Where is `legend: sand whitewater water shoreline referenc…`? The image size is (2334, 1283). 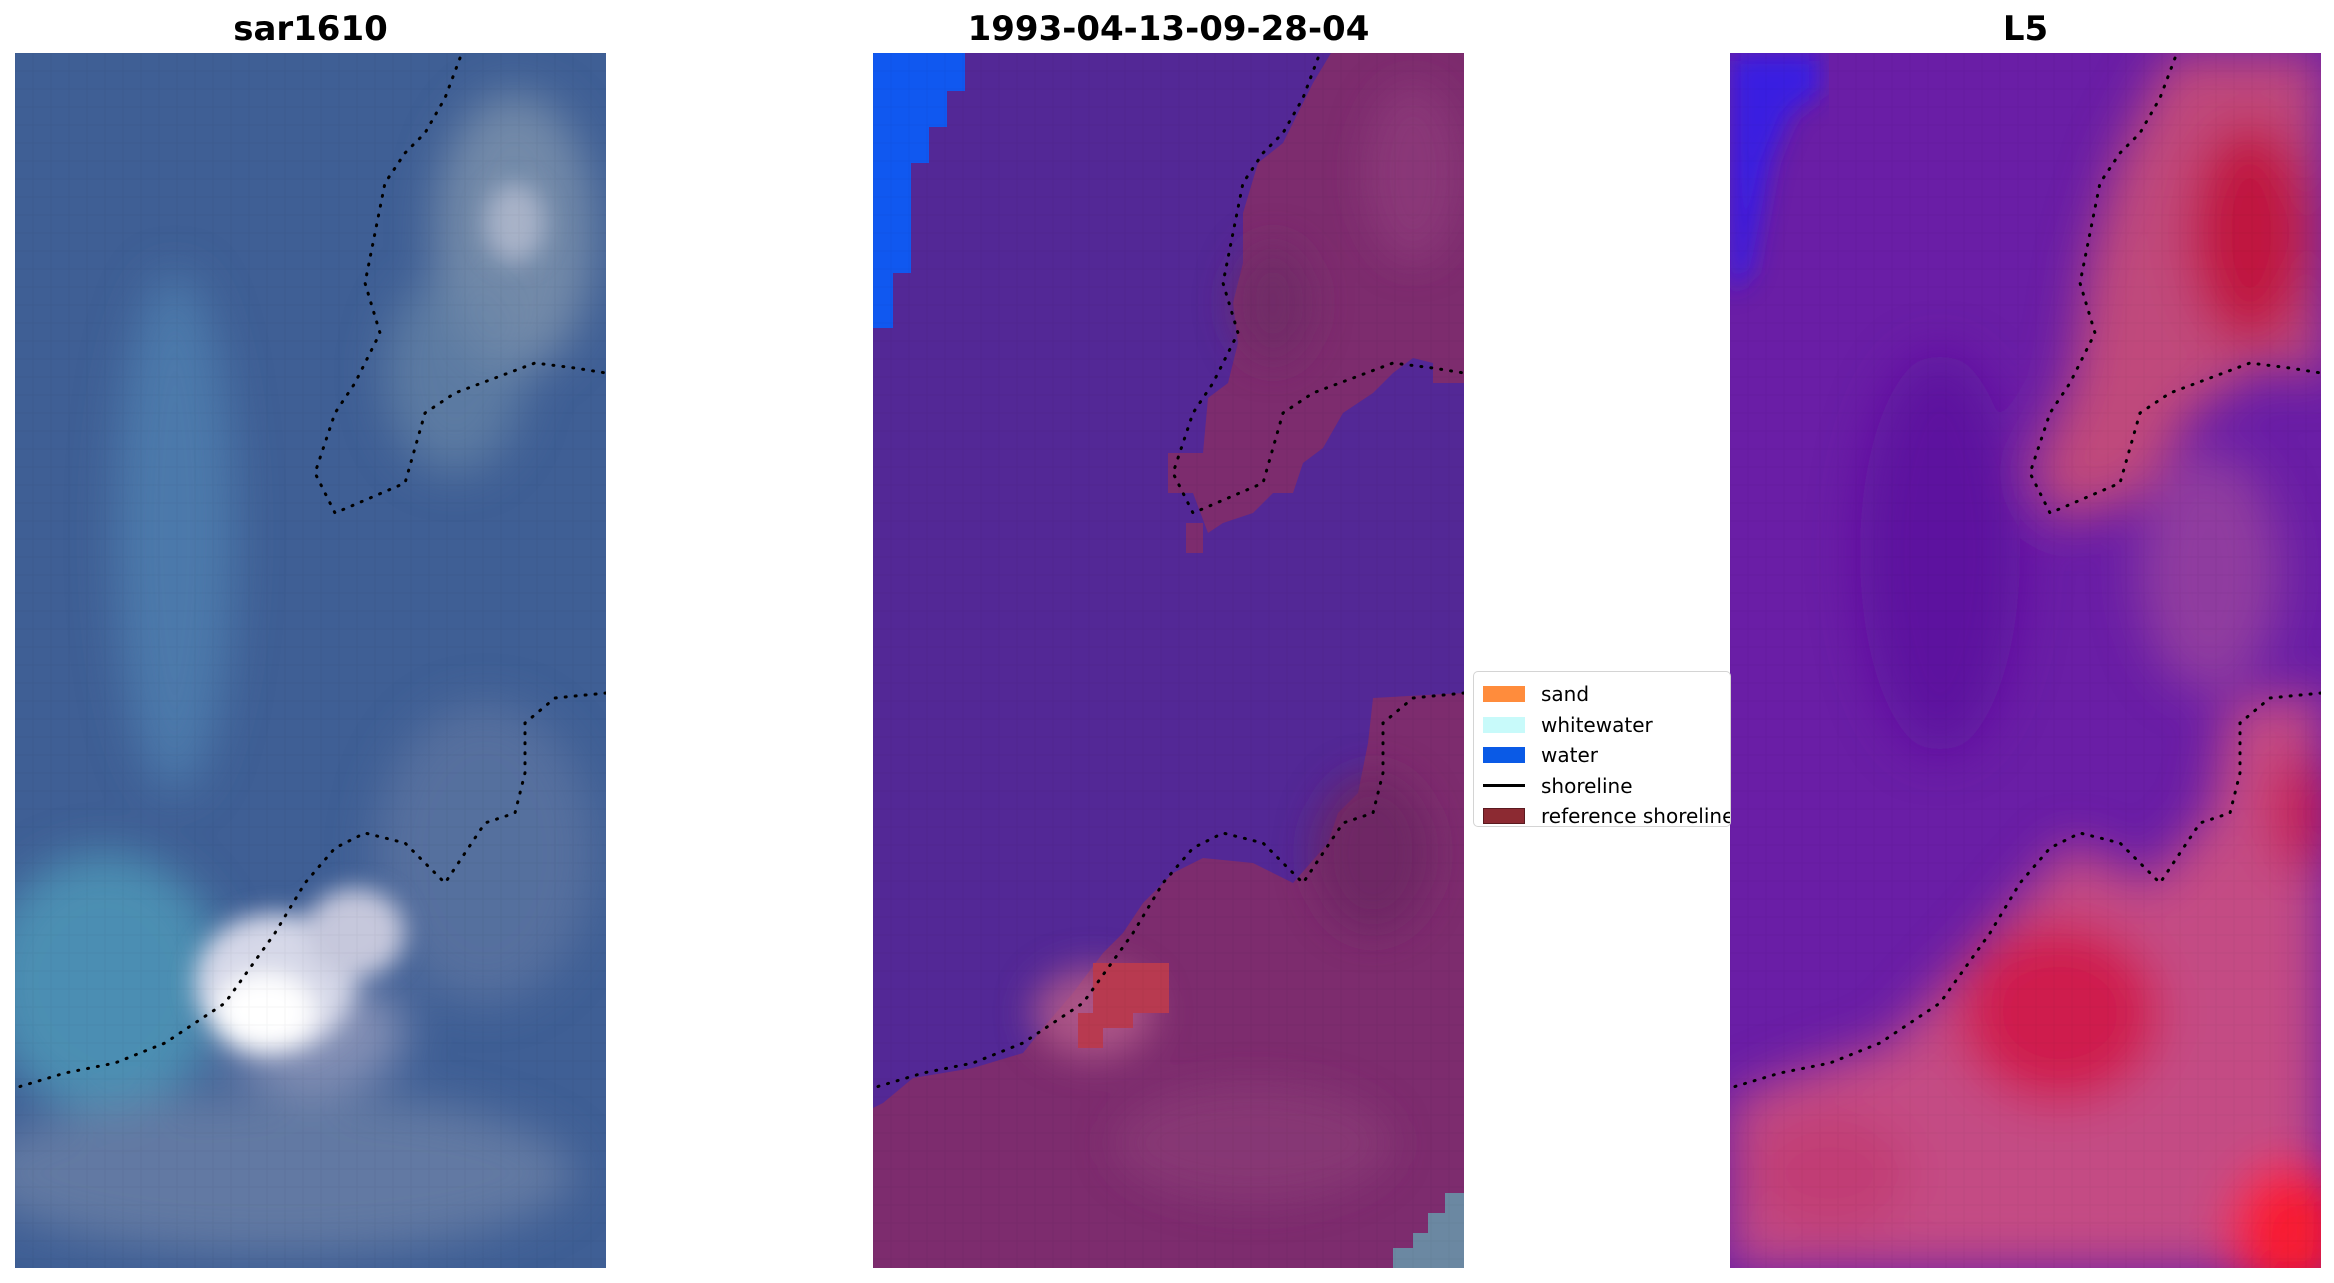 legend: sand whitewater water shoreline referenc… is located at coordinates (1602, 749).